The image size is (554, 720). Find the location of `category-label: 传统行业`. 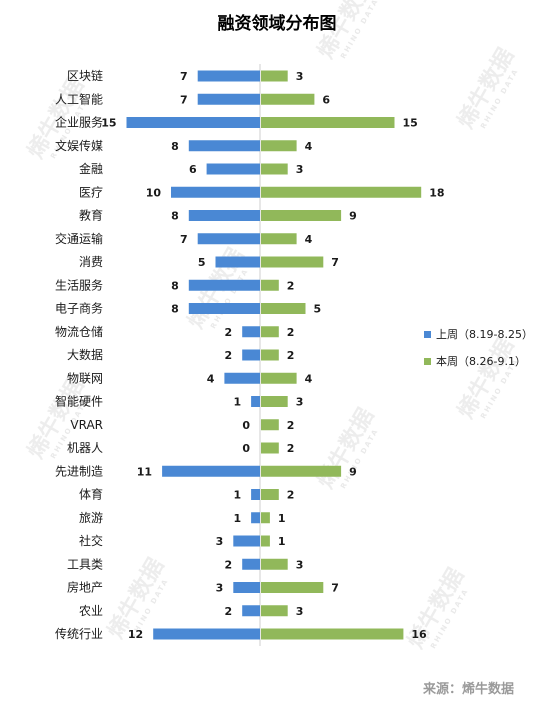

category-label: 传统行业 is located at coordinates (79, 633).